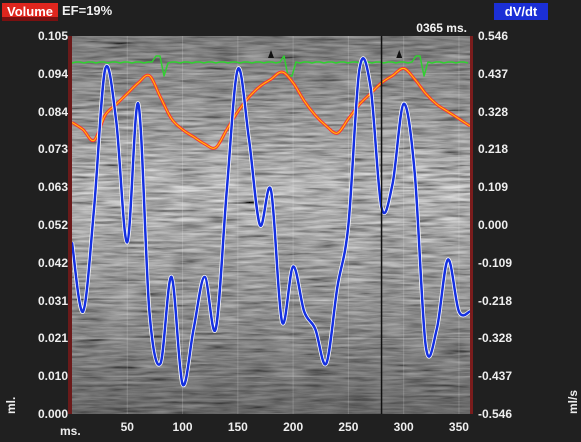 The width and height of the screenshot is (581, 442). Describe the element at coordinates (52, 73) in the screenshot. I see `left-tick-label: 0.094` at that location.